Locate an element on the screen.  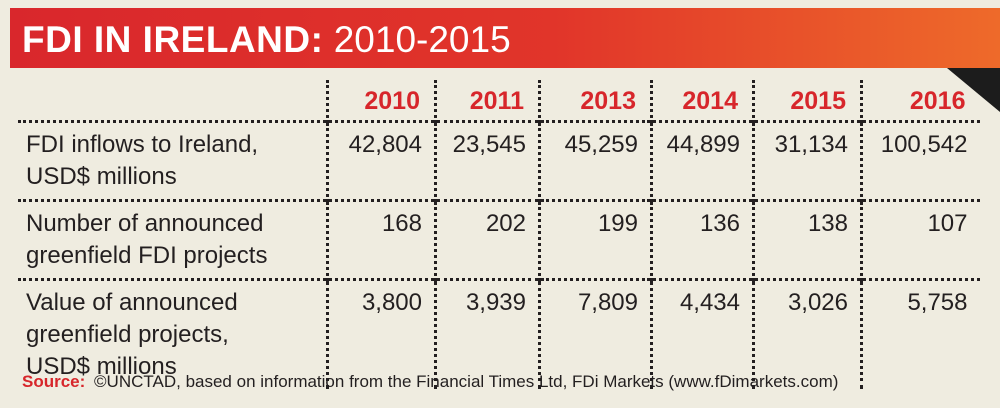
page-title: FDI IN IRELAND: 2010-2015 is located at coordinates (266, 40).